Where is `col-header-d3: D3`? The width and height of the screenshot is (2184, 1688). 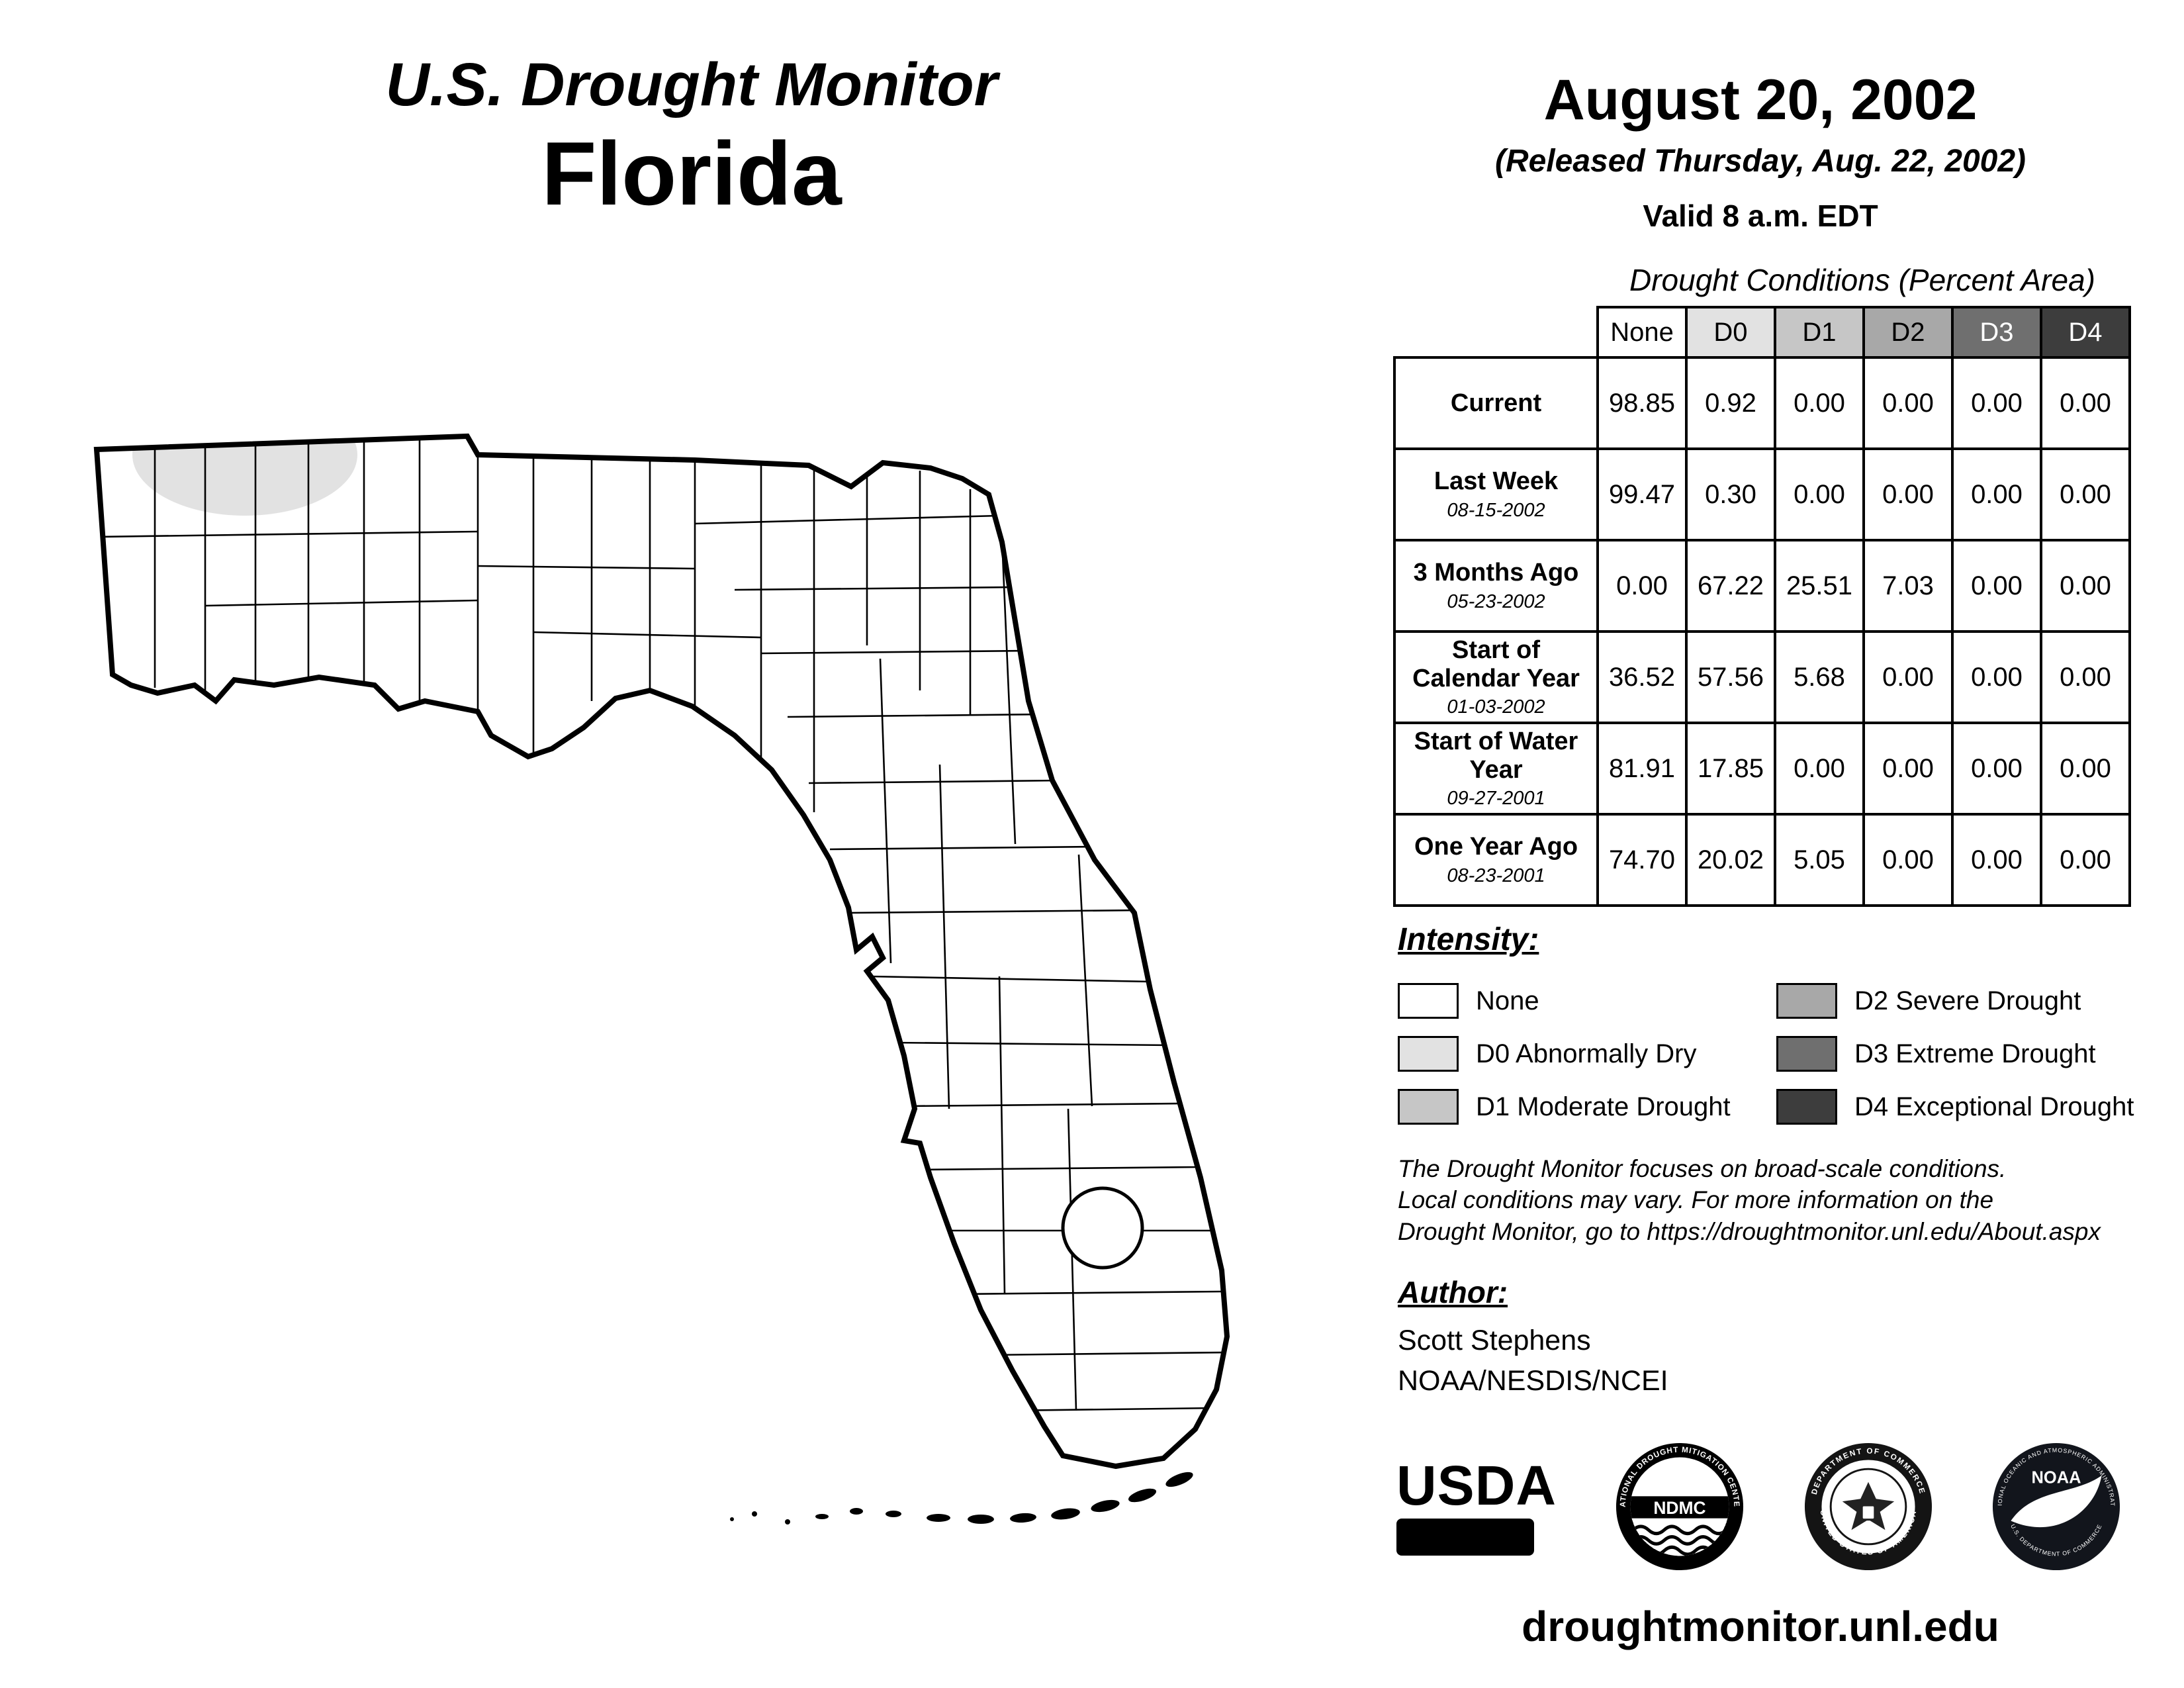 col-header-d3: D3 is located at coordinates (1996, 332).